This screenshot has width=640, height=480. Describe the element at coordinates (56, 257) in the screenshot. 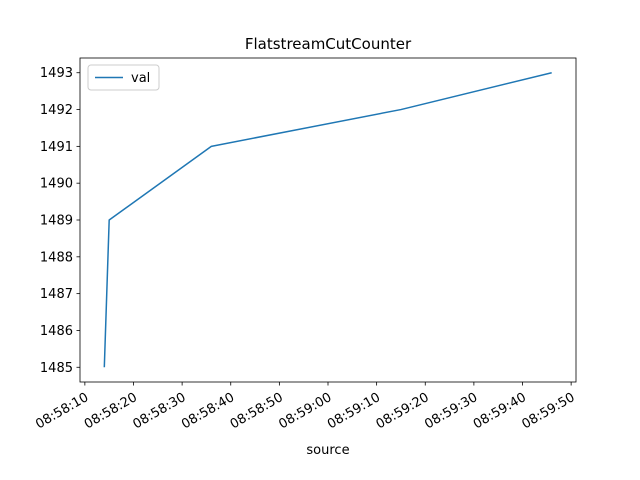

I see `y-tick-label: 1488` at that location.